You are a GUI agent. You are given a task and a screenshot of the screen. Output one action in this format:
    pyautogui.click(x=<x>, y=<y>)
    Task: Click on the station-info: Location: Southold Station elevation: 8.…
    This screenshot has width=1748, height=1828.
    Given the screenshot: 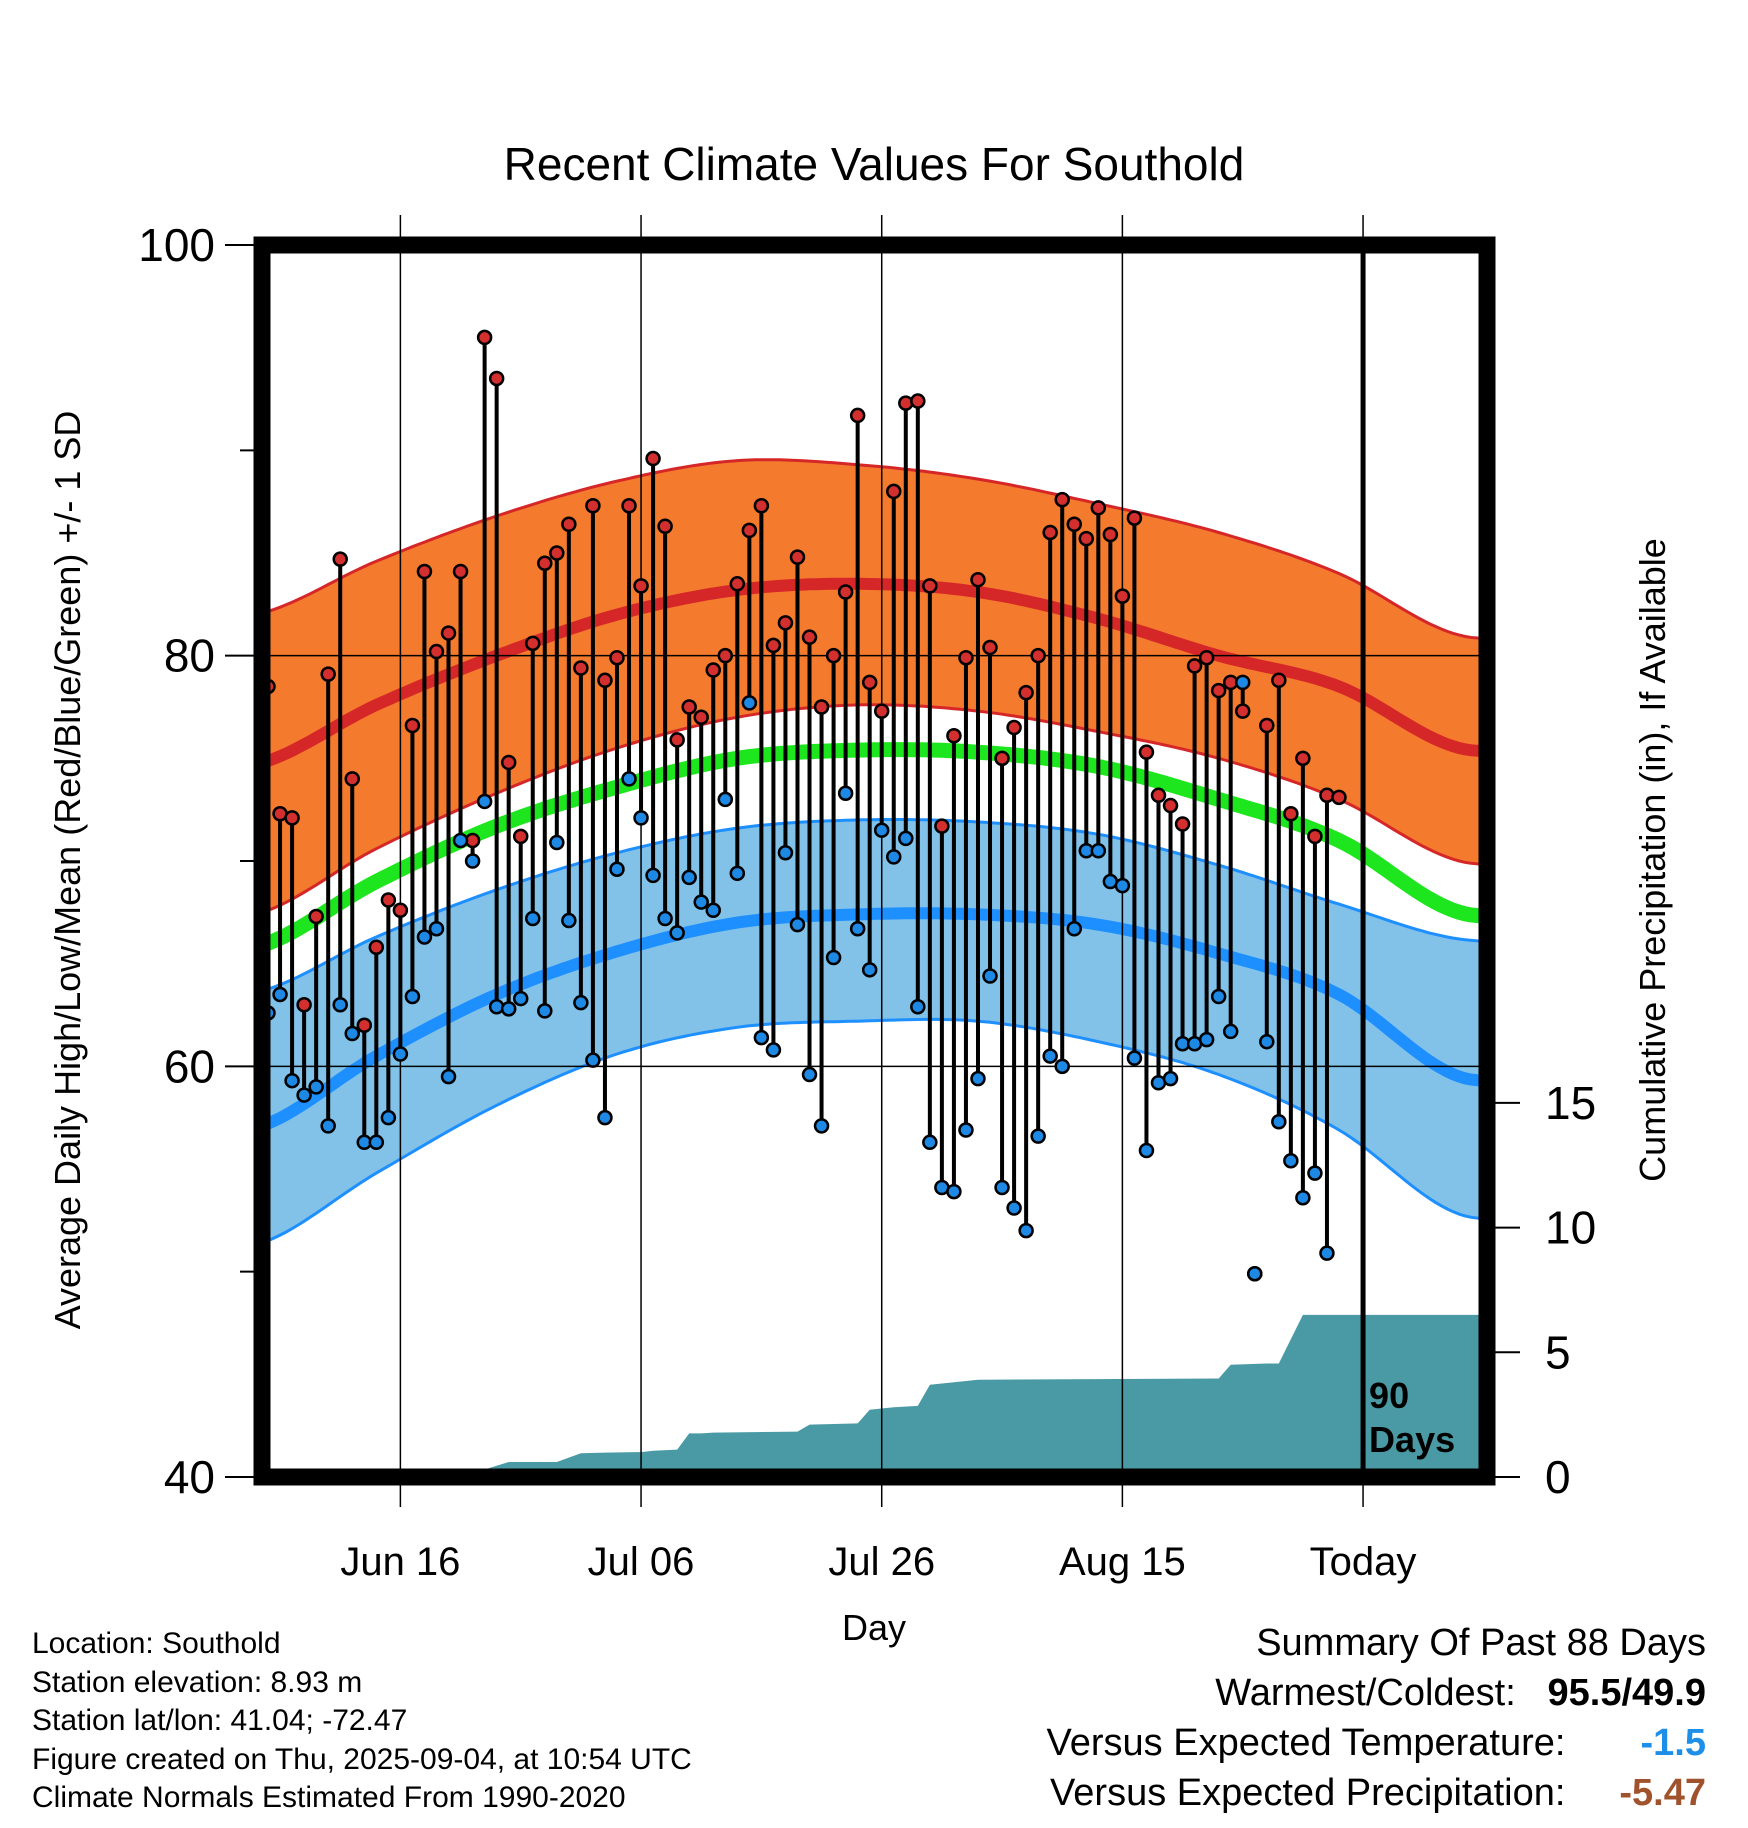 What is the action you would take?
    pyautogui.click(x=362, y=1721)
    